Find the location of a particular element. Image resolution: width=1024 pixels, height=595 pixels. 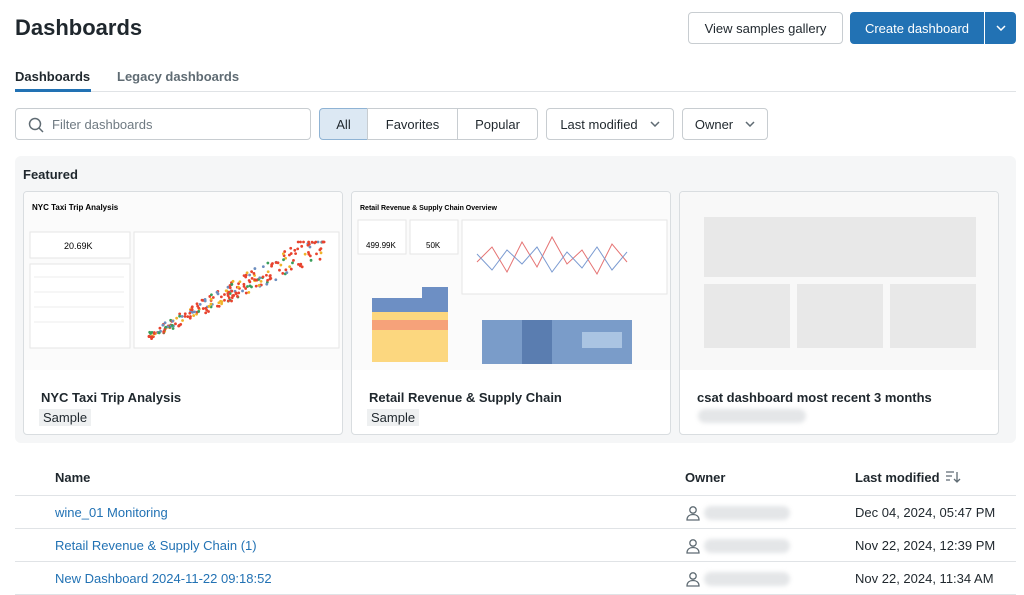

card-title: Retail Revenue & Supply Chain is located at coordinates (465, 397).